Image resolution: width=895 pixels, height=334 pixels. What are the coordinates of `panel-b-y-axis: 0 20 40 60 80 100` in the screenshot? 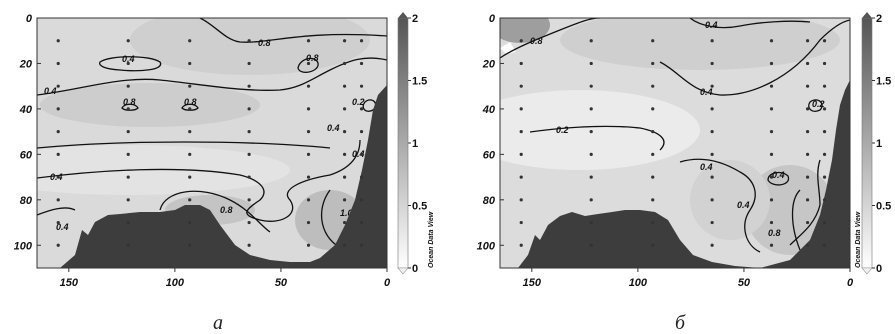 It's located at (490, 132).